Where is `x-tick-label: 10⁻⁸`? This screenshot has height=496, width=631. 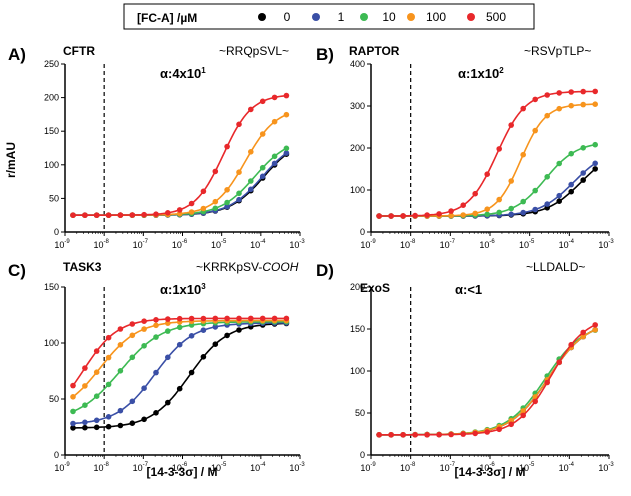 x-tick-label: 10⁻⁸ is located at coordinates (408, 467).